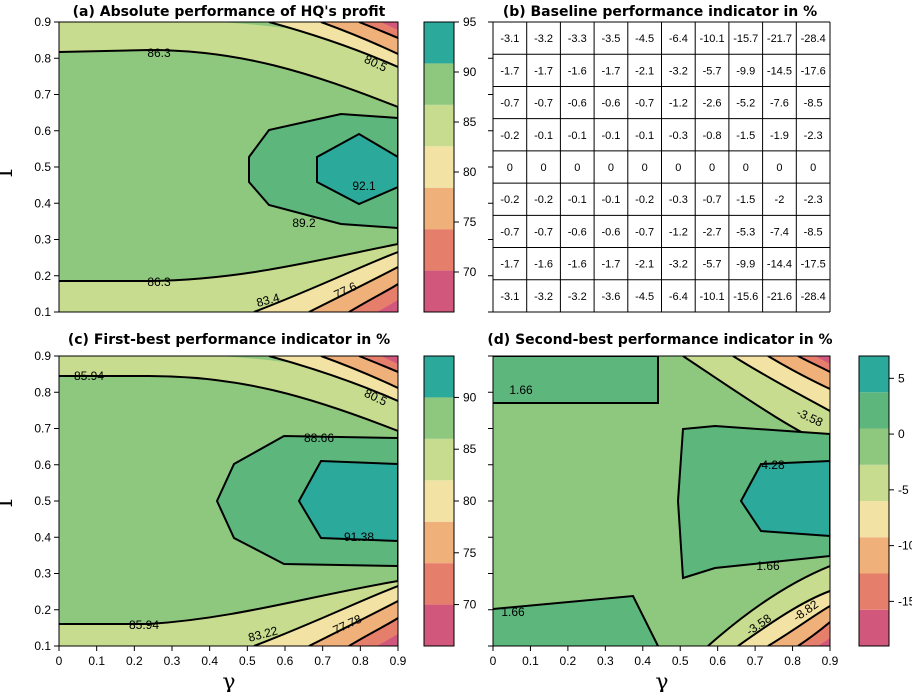 The height and width of the screenshot is (692, 912). What do you see at coordinates (661, 681) in the screenshot?
I see `panel-d-xlabel: γ` at bounding box center [661, 681].